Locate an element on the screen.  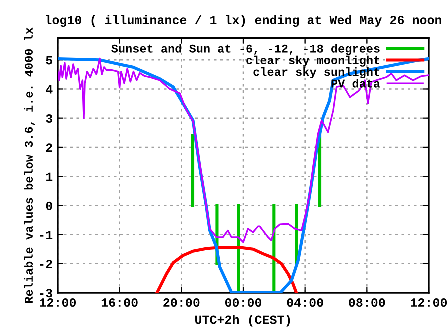
y-tick-label: 2 is located at coordinates (49, 148).